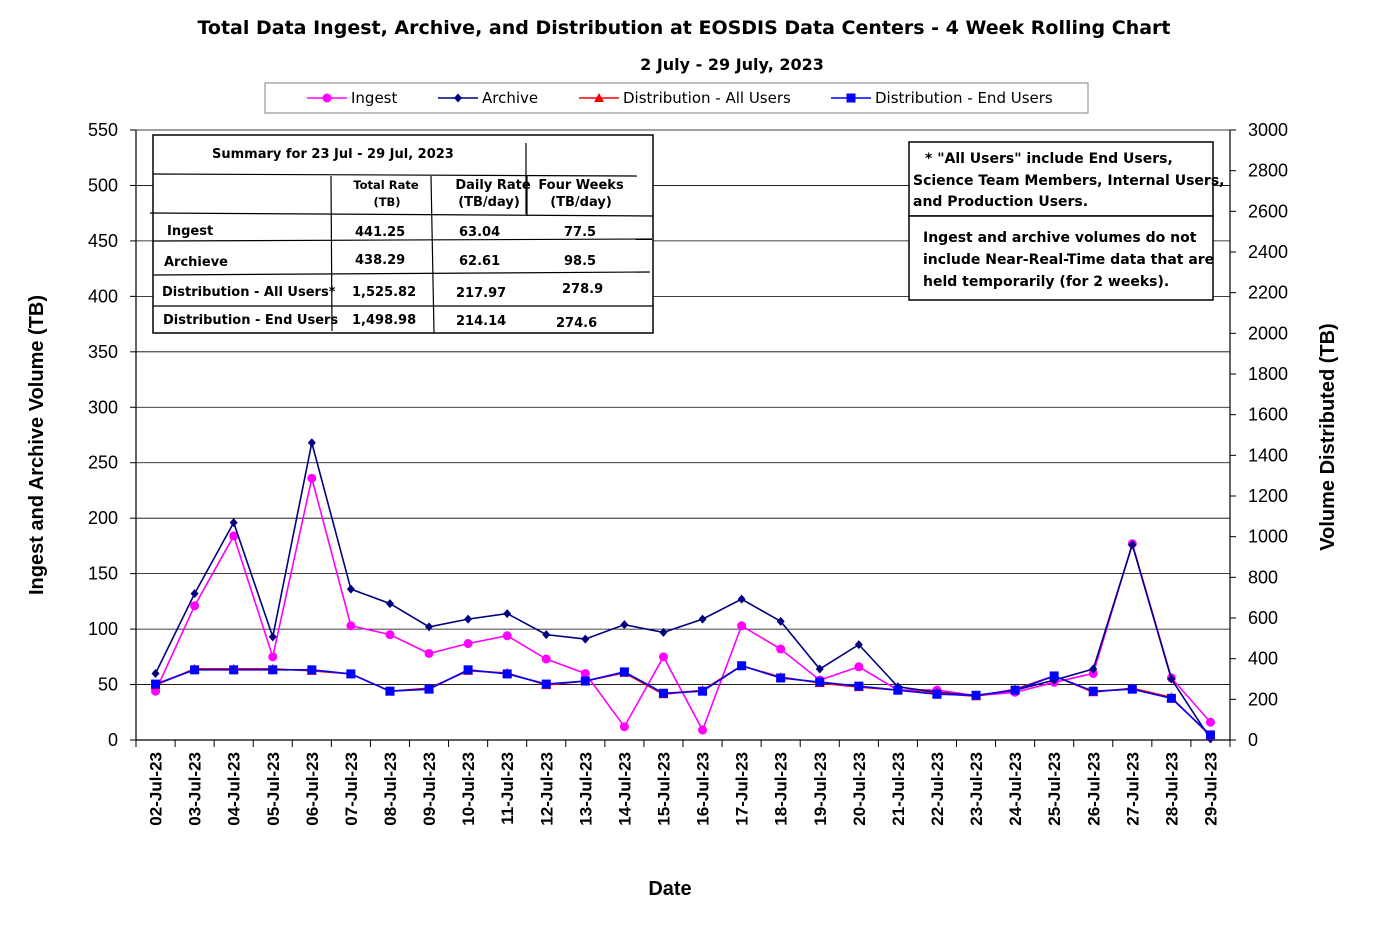  What do you see at coordinates (937, 789) in the screenshot?
I see `x-tick-label: 22-Jul-23` at bounding box center [937, 789].